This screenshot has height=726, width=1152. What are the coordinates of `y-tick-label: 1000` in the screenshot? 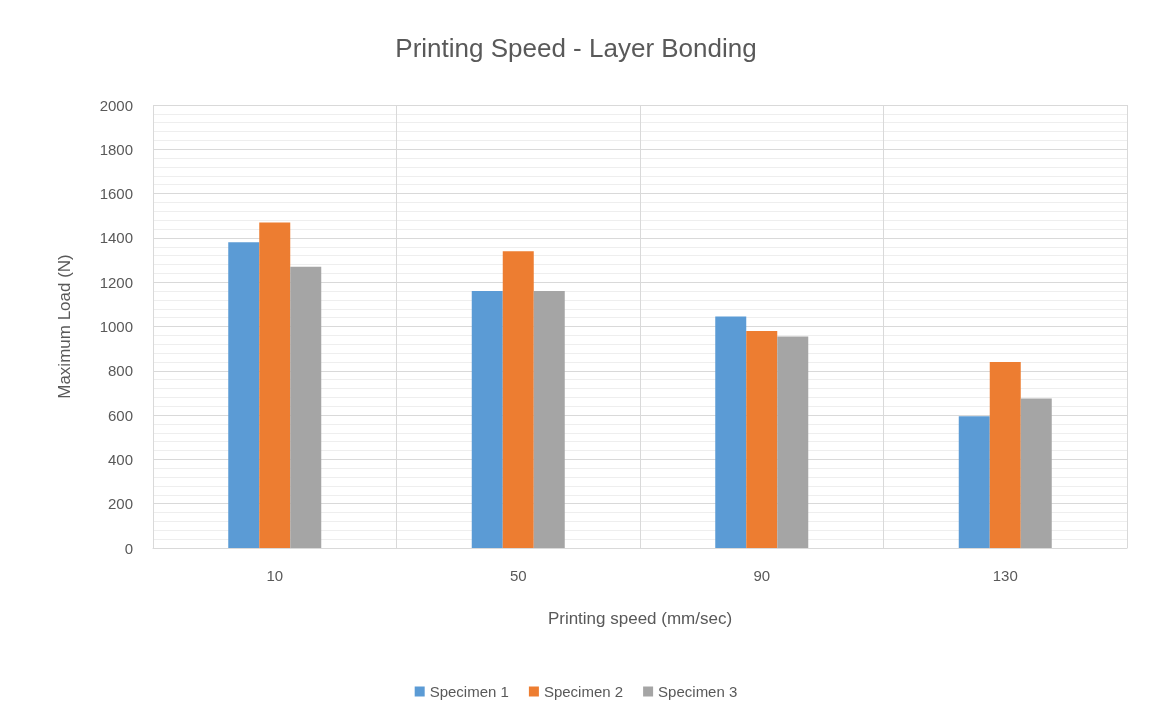 It's located at (116, 326).